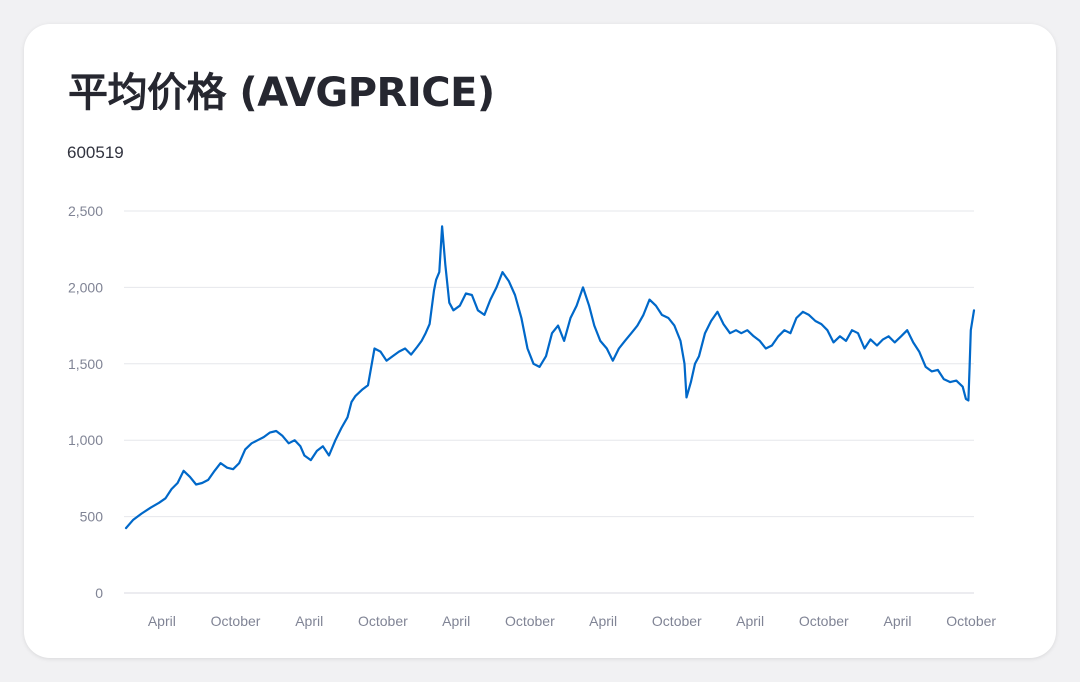 The height and width of the screenshot is (682, 1080). What do you see at coordinates (92, 517) in the screenshot?
I see `y-tick-label: 500` at bounding box center [92, 517].